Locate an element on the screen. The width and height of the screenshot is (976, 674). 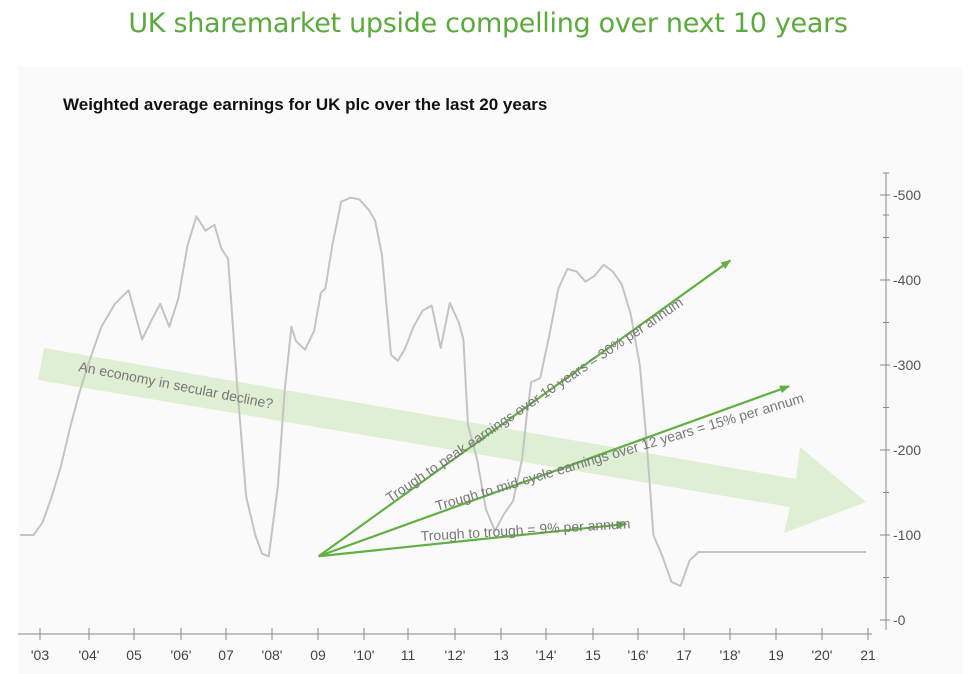
x-tick-label: '18' is located at coordinates (730, 655).